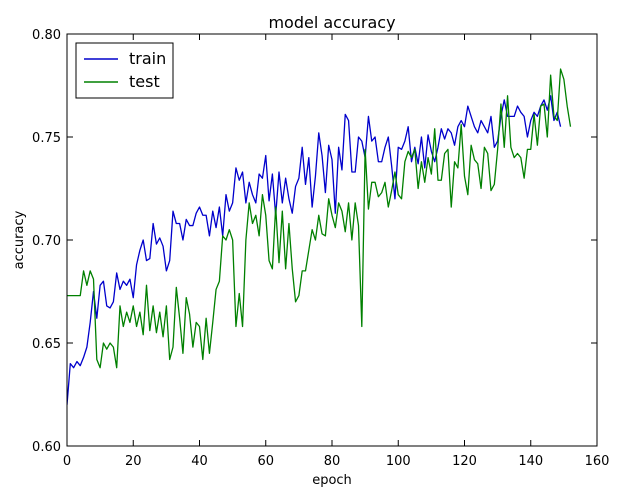 The height and width of the screenshot is (491, 640). What do you see at coordinates (332, 480) in the screenshot?
I see `x-axis-title: epoch` at bounding box center [332, 480].